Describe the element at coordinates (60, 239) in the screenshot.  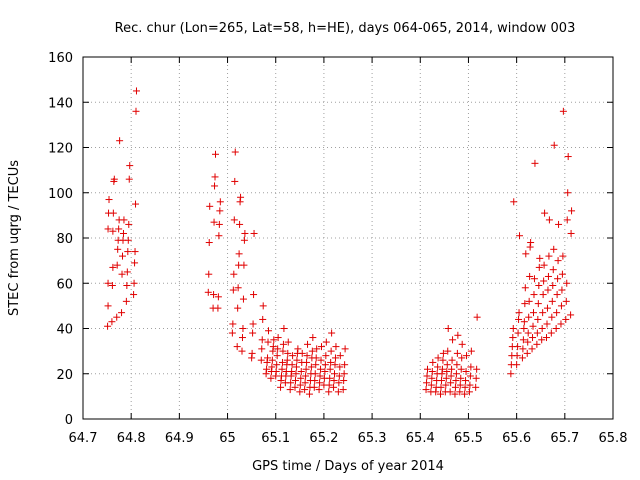
I see `y-tick-labels: 0 20 40 60 80 100 120 140 160` at that location.